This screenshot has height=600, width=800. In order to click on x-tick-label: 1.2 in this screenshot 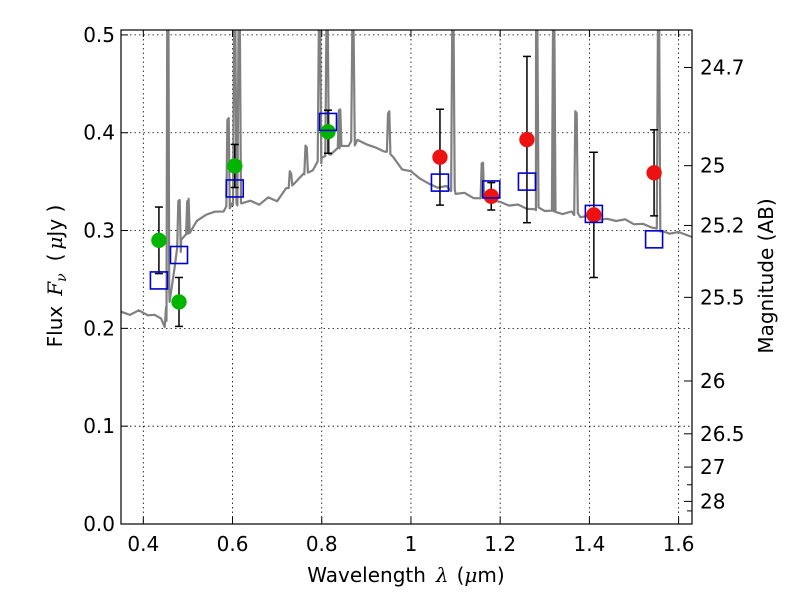, I will do `click(500, 544)`.